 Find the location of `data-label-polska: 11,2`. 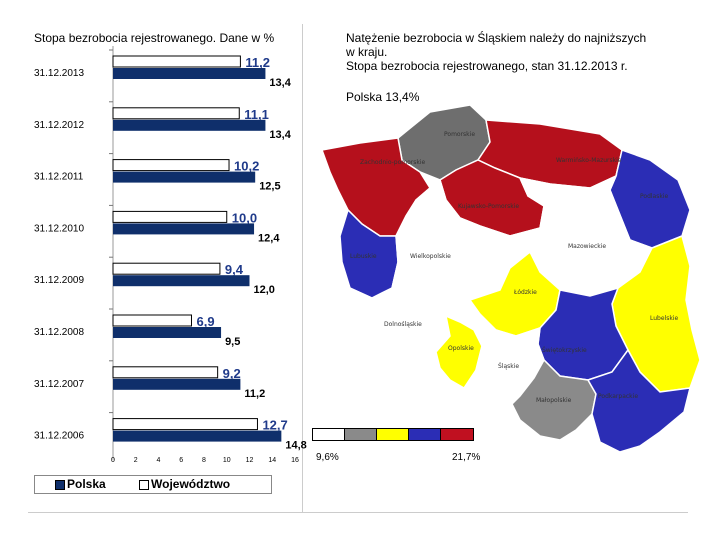

data-label-polska: 11,2 is located at coordinates (254, 394).